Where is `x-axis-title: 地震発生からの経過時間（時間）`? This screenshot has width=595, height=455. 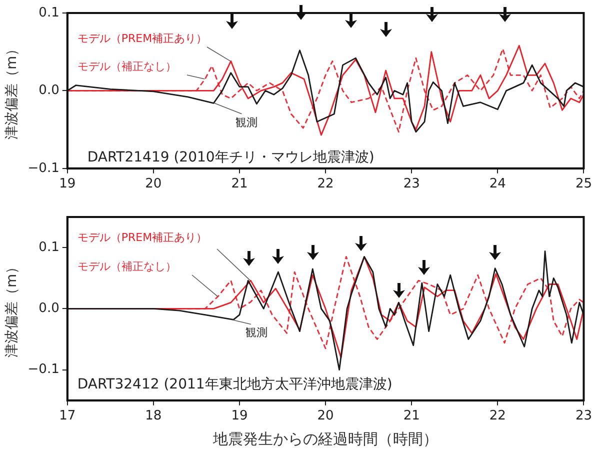 x-axis-title: 地震発生からの経過時間（時間） is located at coordinates (325, 439).